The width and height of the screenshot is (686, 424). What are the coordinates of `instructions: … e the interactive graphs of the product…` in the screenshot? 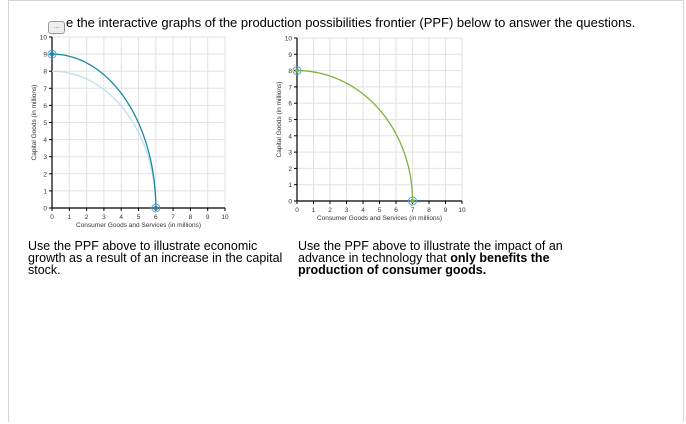 It's located at (341, 24).